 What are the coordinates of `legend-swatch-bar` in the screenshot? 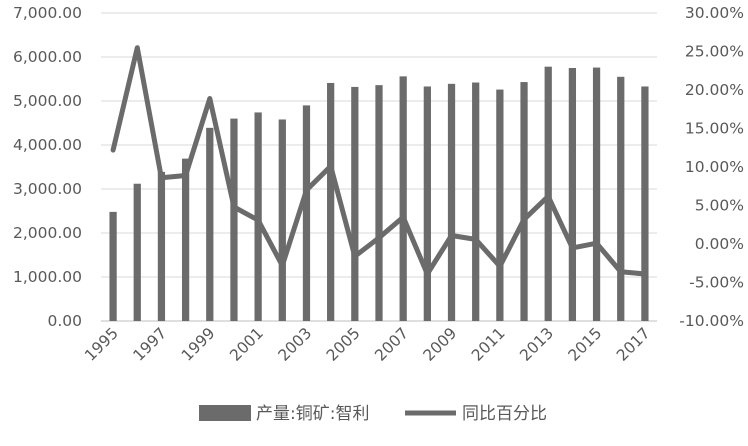 It's located at (225, 413).